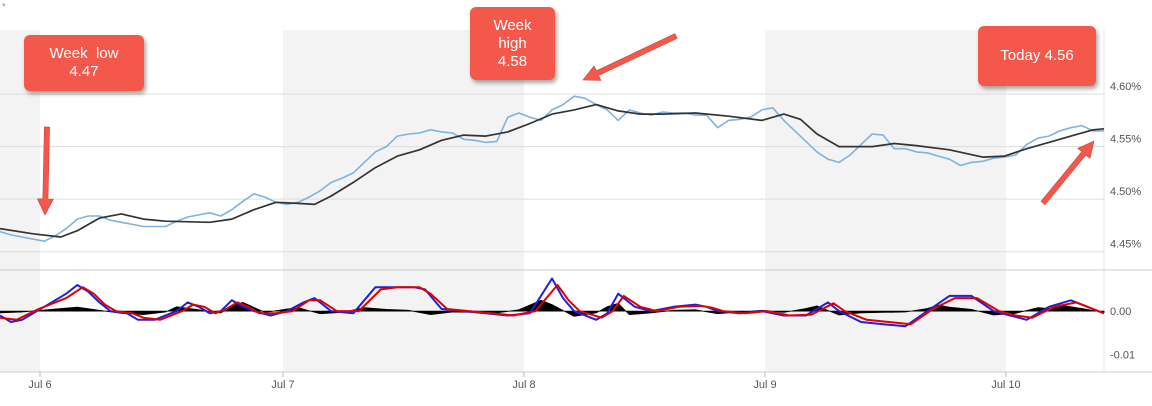  What do you see at coordinates (512, 25) in the screenshot?
I see `week-high-callout-line-1: Week` at bounding box center [512, 25].